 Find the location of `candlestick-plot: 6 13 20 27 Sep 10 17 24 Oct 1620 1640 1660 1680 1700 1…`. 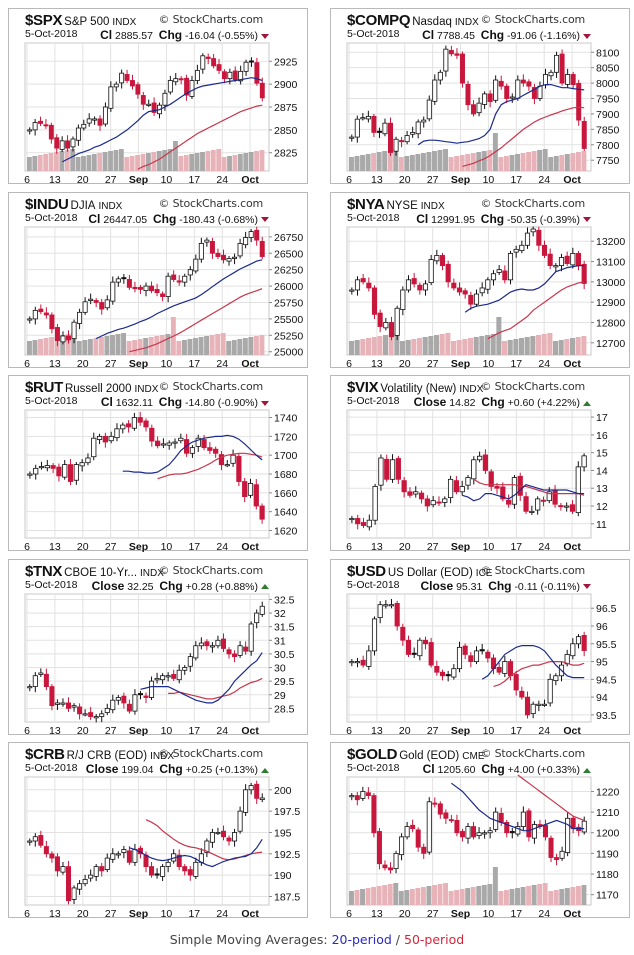

candlestick-plot: 6 13 20 27 Sep 10 17 24 Oct 1620 1640 1660 1680 1700 1… is located at coordinates (166, 481).